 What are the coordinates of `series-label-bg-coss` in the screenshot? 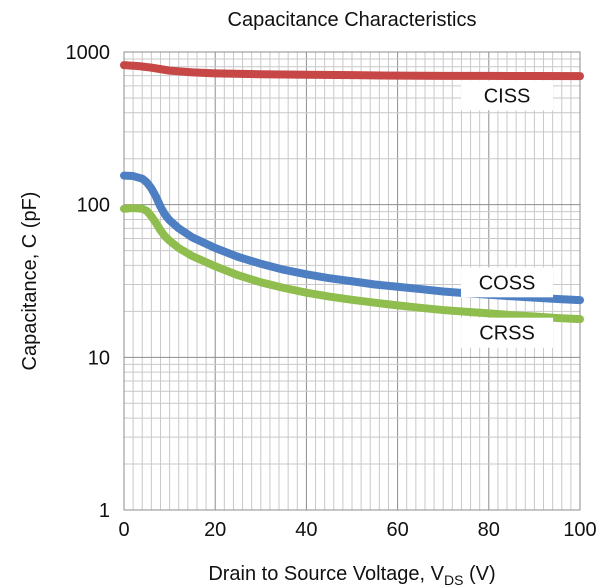 It's located at (507, 282).